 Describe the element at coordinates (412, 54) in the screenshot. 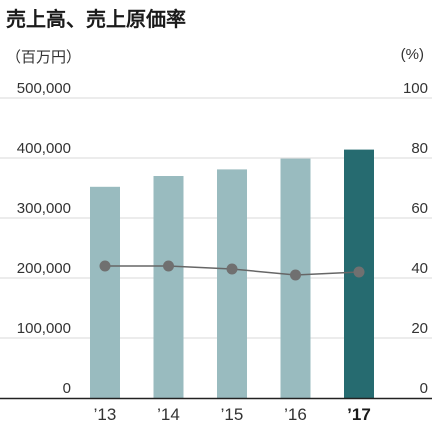

I see `right-axis-unit: (%)` at that location.